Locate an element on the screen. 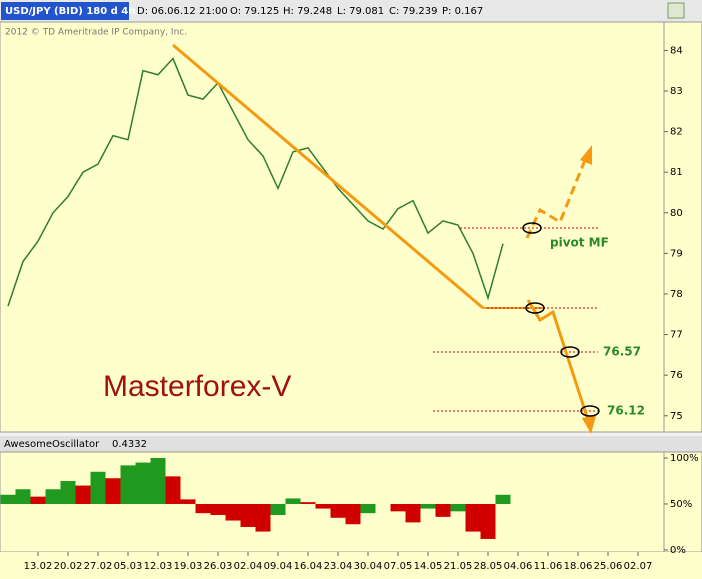 This screenshot has width=702, height=579. x-tick-label: 26.03 is located at coordinates (218, 566).